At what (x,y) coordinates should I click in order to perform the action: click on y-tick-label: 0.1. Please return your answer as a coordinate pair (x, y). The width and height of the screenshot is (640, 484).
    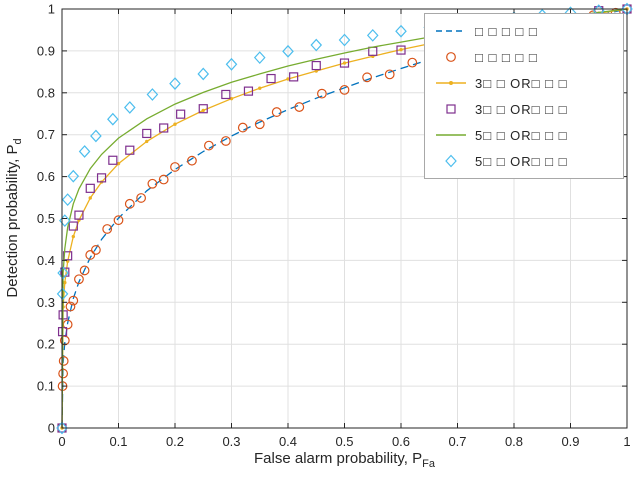
    Looking at the image, I should click on (46, 386).